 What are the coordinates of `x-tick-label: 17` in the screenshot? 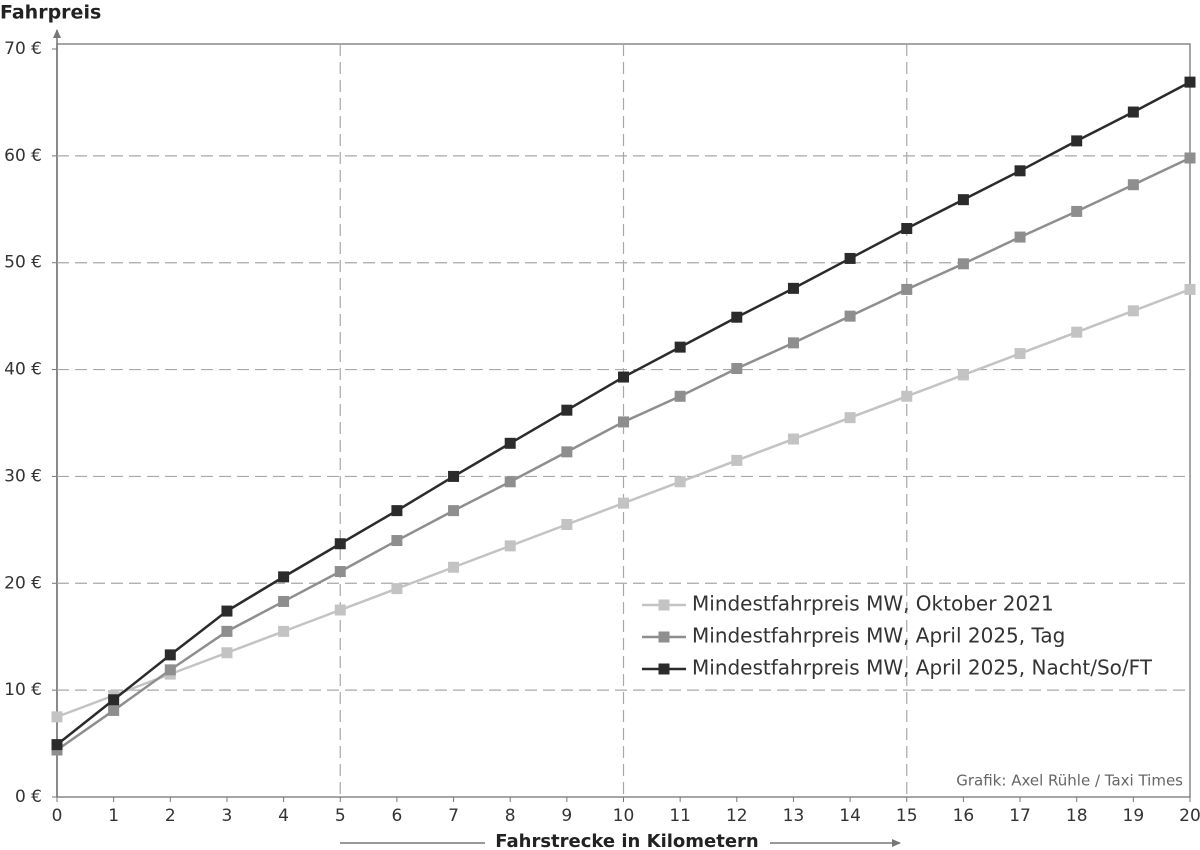 It's located at (1020, 816).